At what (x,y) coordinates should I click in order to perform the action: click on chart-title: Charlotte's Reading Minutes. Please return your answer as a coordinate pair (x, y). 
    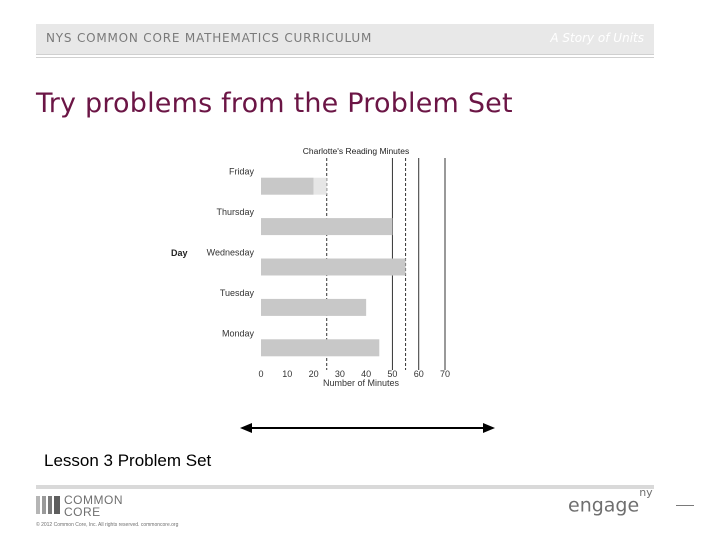
    Looking at the image, I should click on (356, 151).